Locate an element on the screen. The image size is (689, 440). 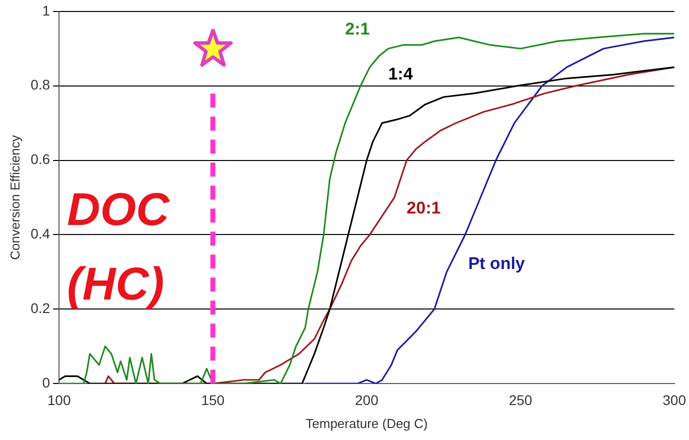
y-tick-label: 1 is located at coordinates (46, 10).